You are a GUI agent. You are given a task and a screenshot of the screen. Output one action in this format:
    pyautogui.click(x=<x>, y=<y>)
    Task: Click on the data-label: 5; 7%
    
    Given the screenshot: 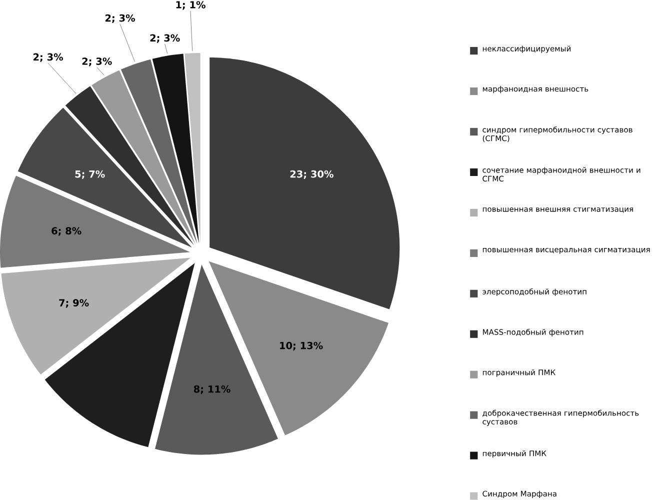 What is the action you would take?
    pyautogui.click(x=90, y=175)
    